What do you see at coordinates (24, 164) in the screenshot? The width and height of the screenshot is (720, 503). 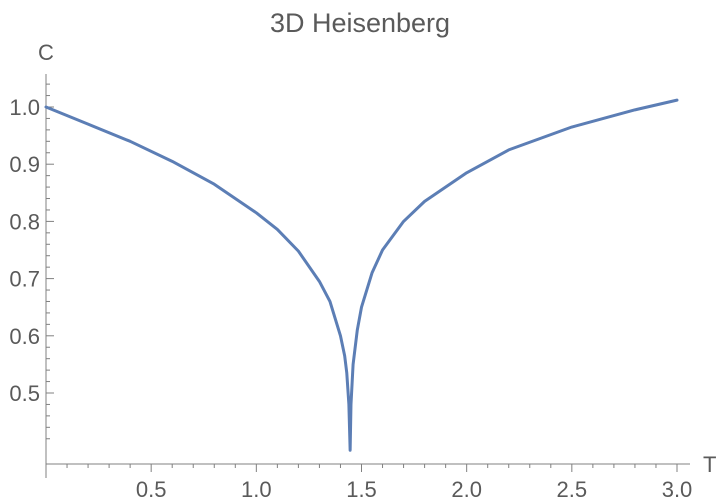 I see `y-tick-label: 0.9` at bounding box center [24, 164].